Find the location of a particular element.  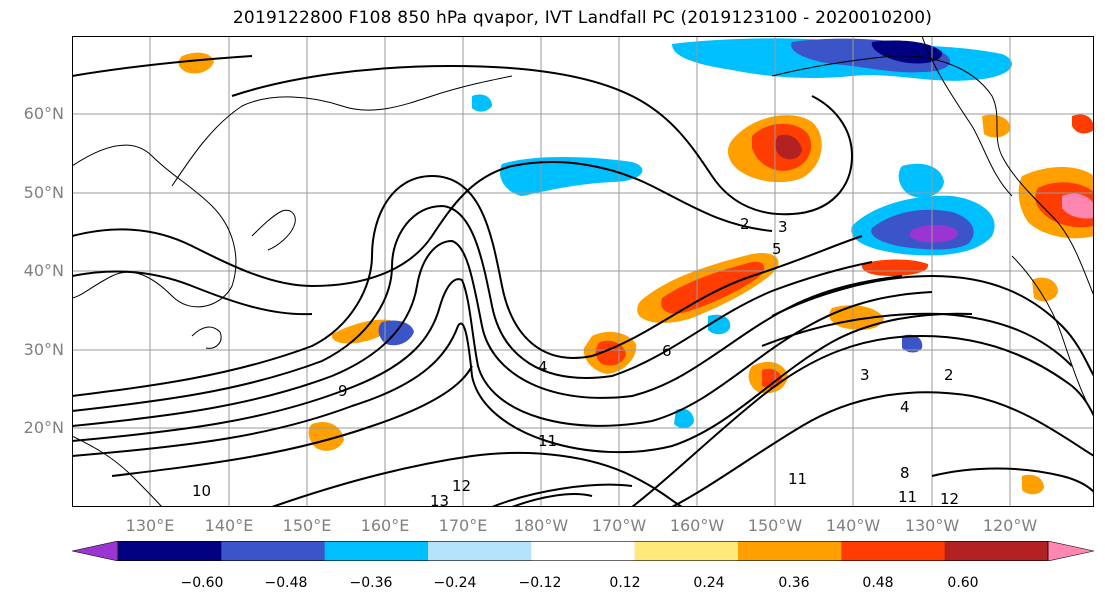

colorbar is located at coordinates (583, 551).